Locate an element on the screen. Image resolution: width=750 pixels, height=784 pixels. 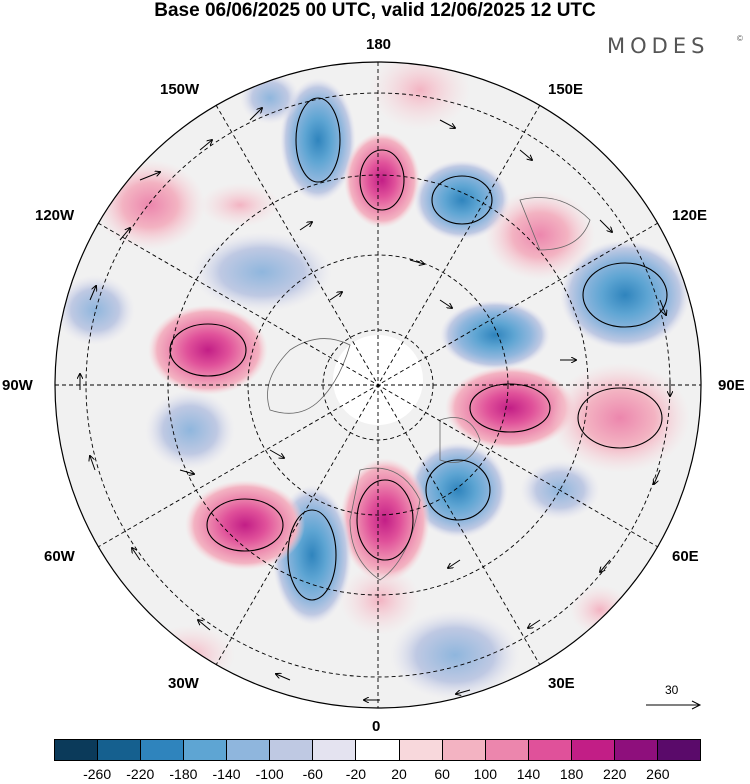
lon-label-120w: 120W is located at coordinates (55, 215).